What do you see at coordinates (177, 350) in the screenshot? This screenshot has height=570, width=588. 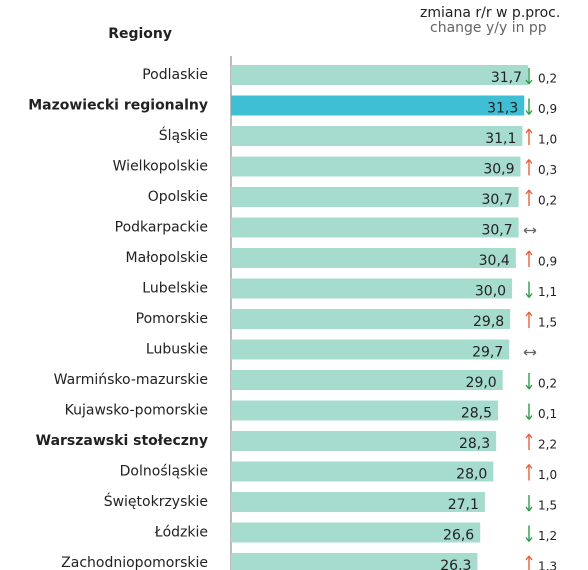 I see `category-label: Lubuskie` at bounding box center [177, 350].